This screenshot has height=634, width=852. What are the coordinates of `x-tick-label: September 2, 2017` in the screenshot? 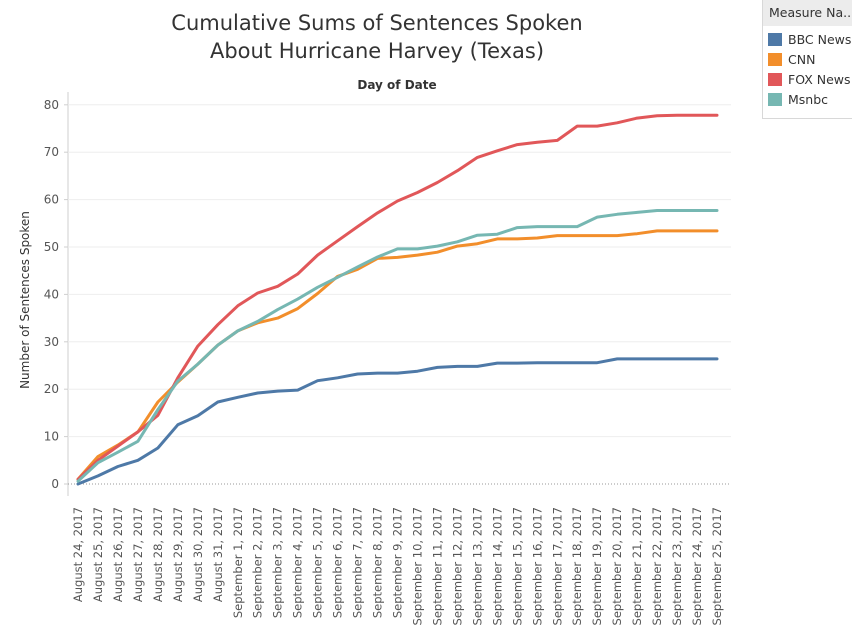 It's located at (258, 562).